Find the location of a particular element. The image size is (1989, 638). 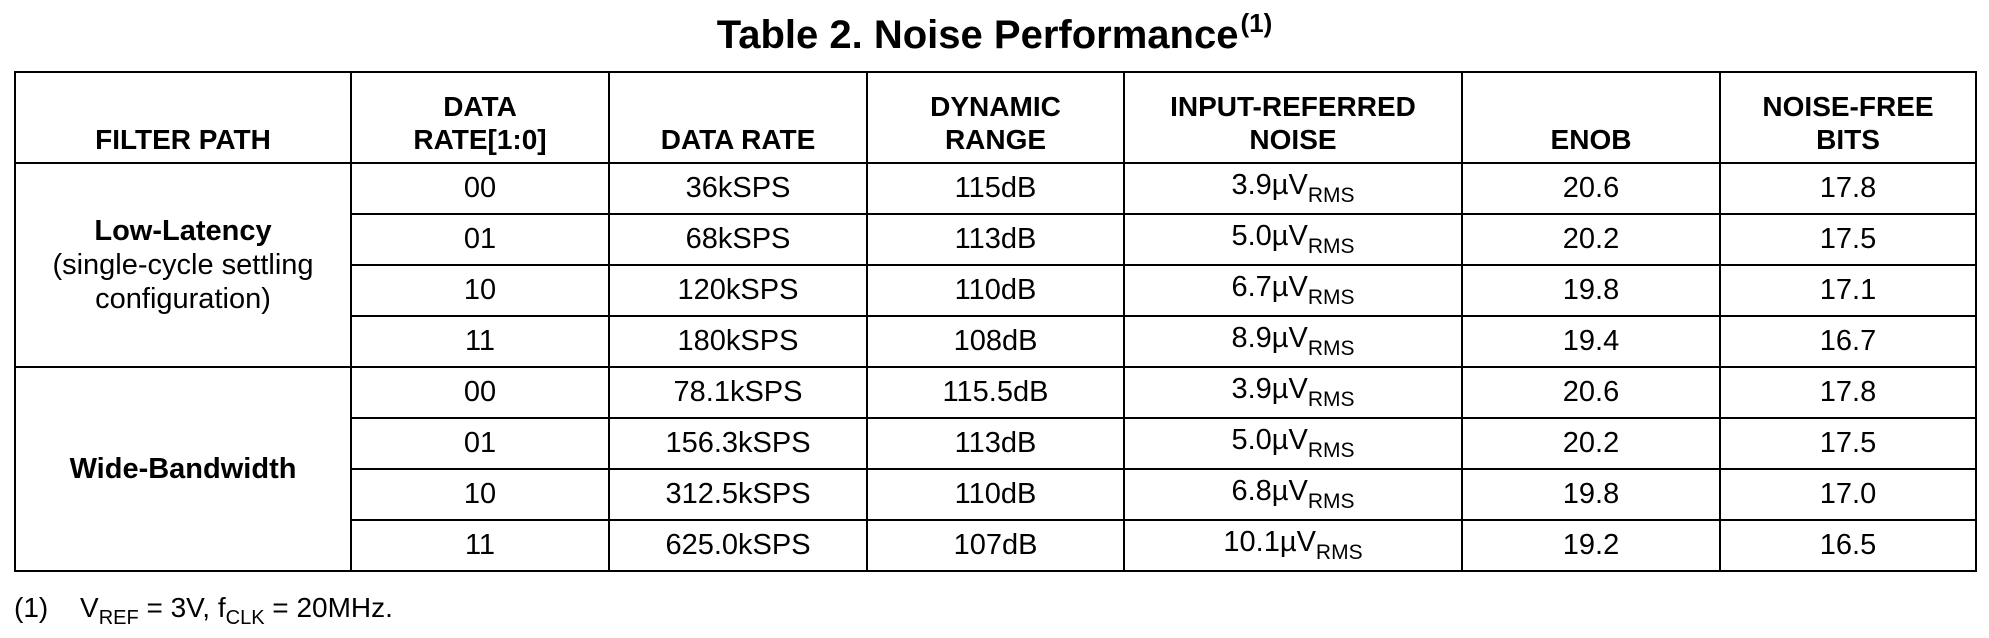

dynamic-range-cell: 113dB is located at coordinates (995, 443).